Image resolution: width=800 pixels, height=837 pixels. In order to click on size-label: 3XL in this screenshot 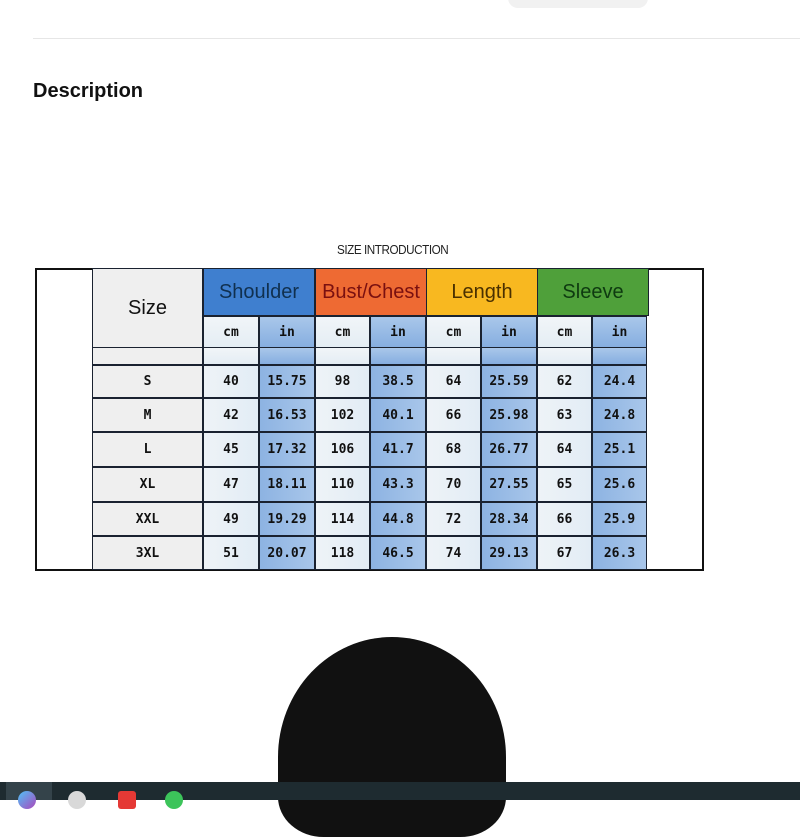, I will do `click(147, 553)`.